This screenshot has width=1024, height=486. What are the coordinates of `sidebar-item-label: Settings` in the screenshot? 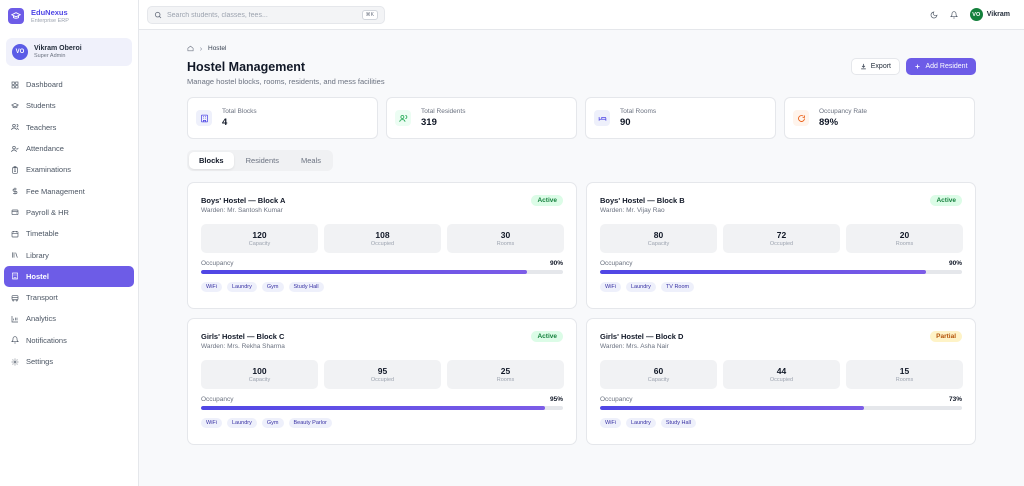 It's located at (40, 361).